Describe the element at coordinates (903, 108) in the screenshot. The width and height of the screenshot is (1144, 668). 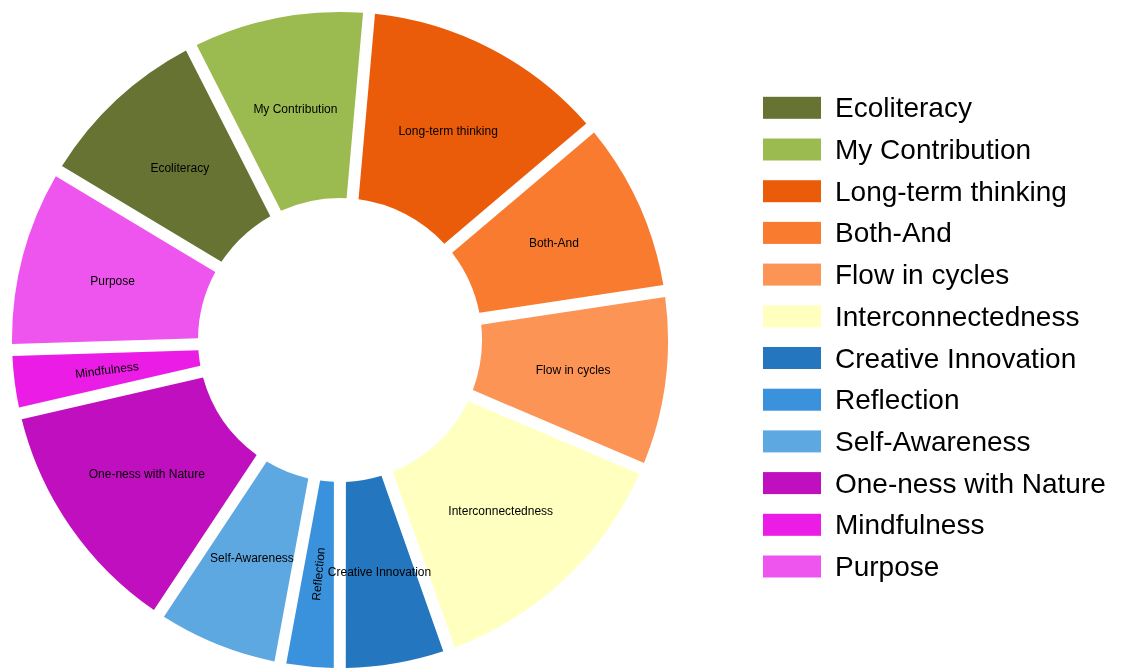
I see `legend-label: Ecoliteracy` at that location.